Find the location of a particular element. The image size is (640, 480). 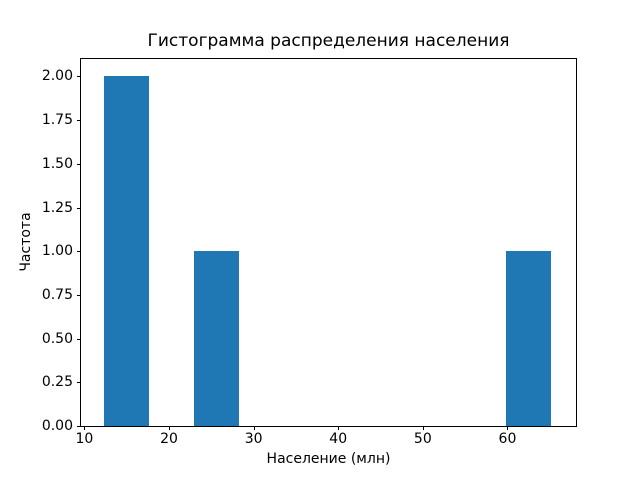

y-tick-label: 1.75 is located at coordinates (57, 120).